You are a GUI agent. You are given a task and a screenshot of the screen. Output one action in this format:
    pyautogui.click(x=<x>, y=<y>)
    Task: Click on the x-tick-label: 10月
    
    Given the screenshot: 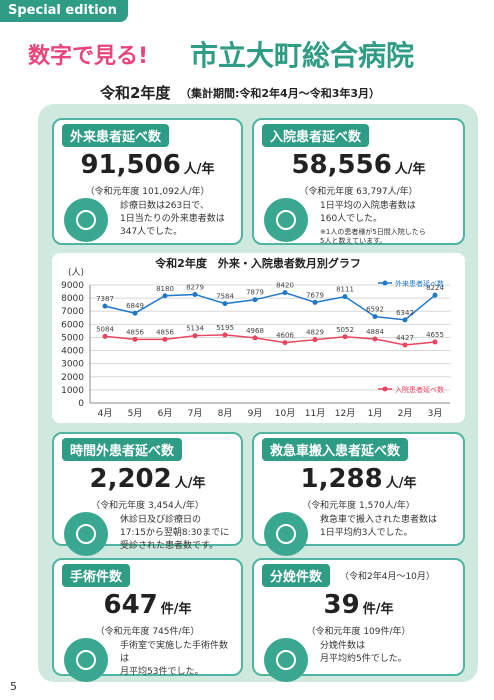 What is the action you would take?
    pyautogui.click(x=285, y=413)
    